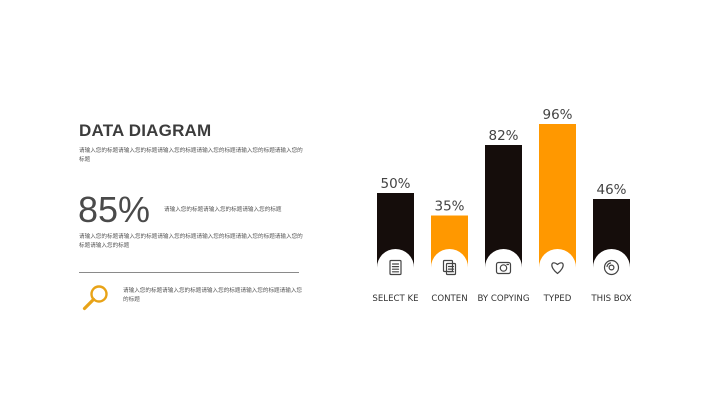 The height and width of the screenshot is (405, 720). Describe the element at coordinates (449, 207) in the screenshot. I see `value-label-2: 35%` at that location.